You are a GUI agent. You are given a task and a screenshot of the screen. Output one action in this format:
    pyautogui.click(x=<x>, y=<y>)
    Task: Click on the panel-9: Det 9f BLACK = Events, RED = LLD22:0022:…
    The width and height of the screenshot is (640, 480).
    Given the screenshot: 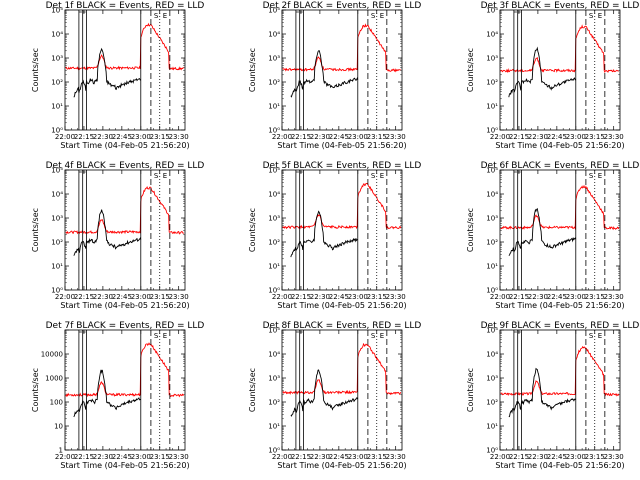 What is the action you would take?
    pyautogui.click(x=552, y=395)
    